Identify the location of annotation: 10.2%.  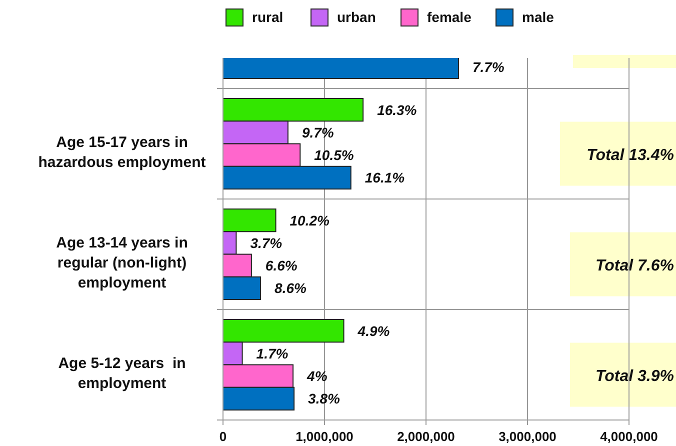
(310, 220).